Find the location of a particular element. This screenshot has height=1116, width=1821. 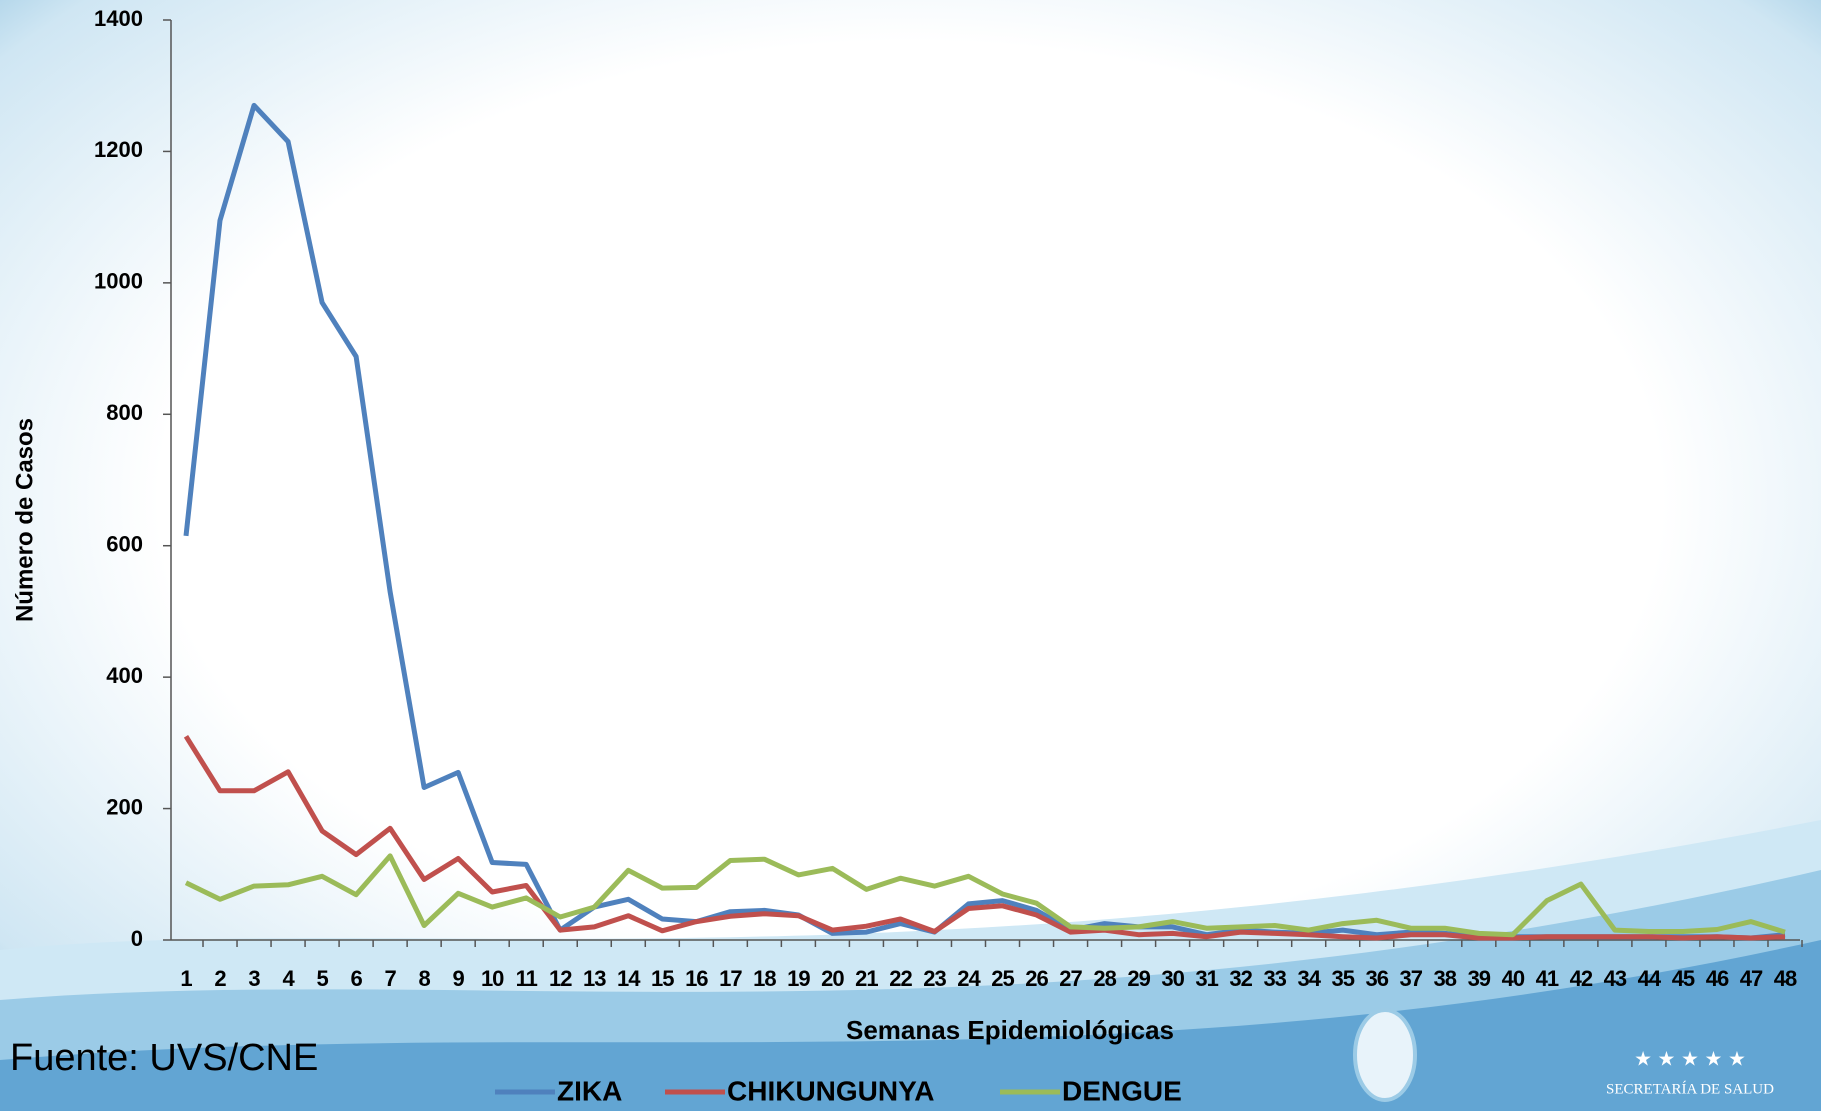

x-tick-label: 44 is located at coordinates (1650, 978).